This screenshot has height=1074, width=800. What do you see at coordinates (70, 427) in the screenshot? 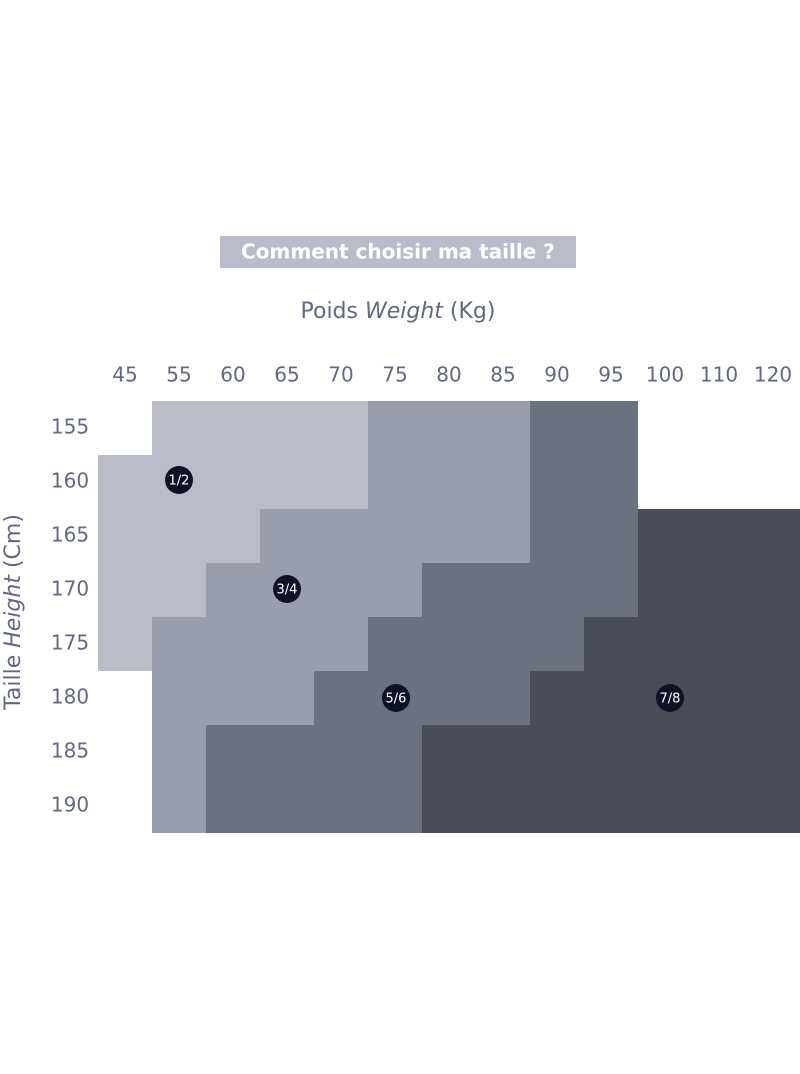
I see `y-tick-label: 155` at bounding box center [70, 427].